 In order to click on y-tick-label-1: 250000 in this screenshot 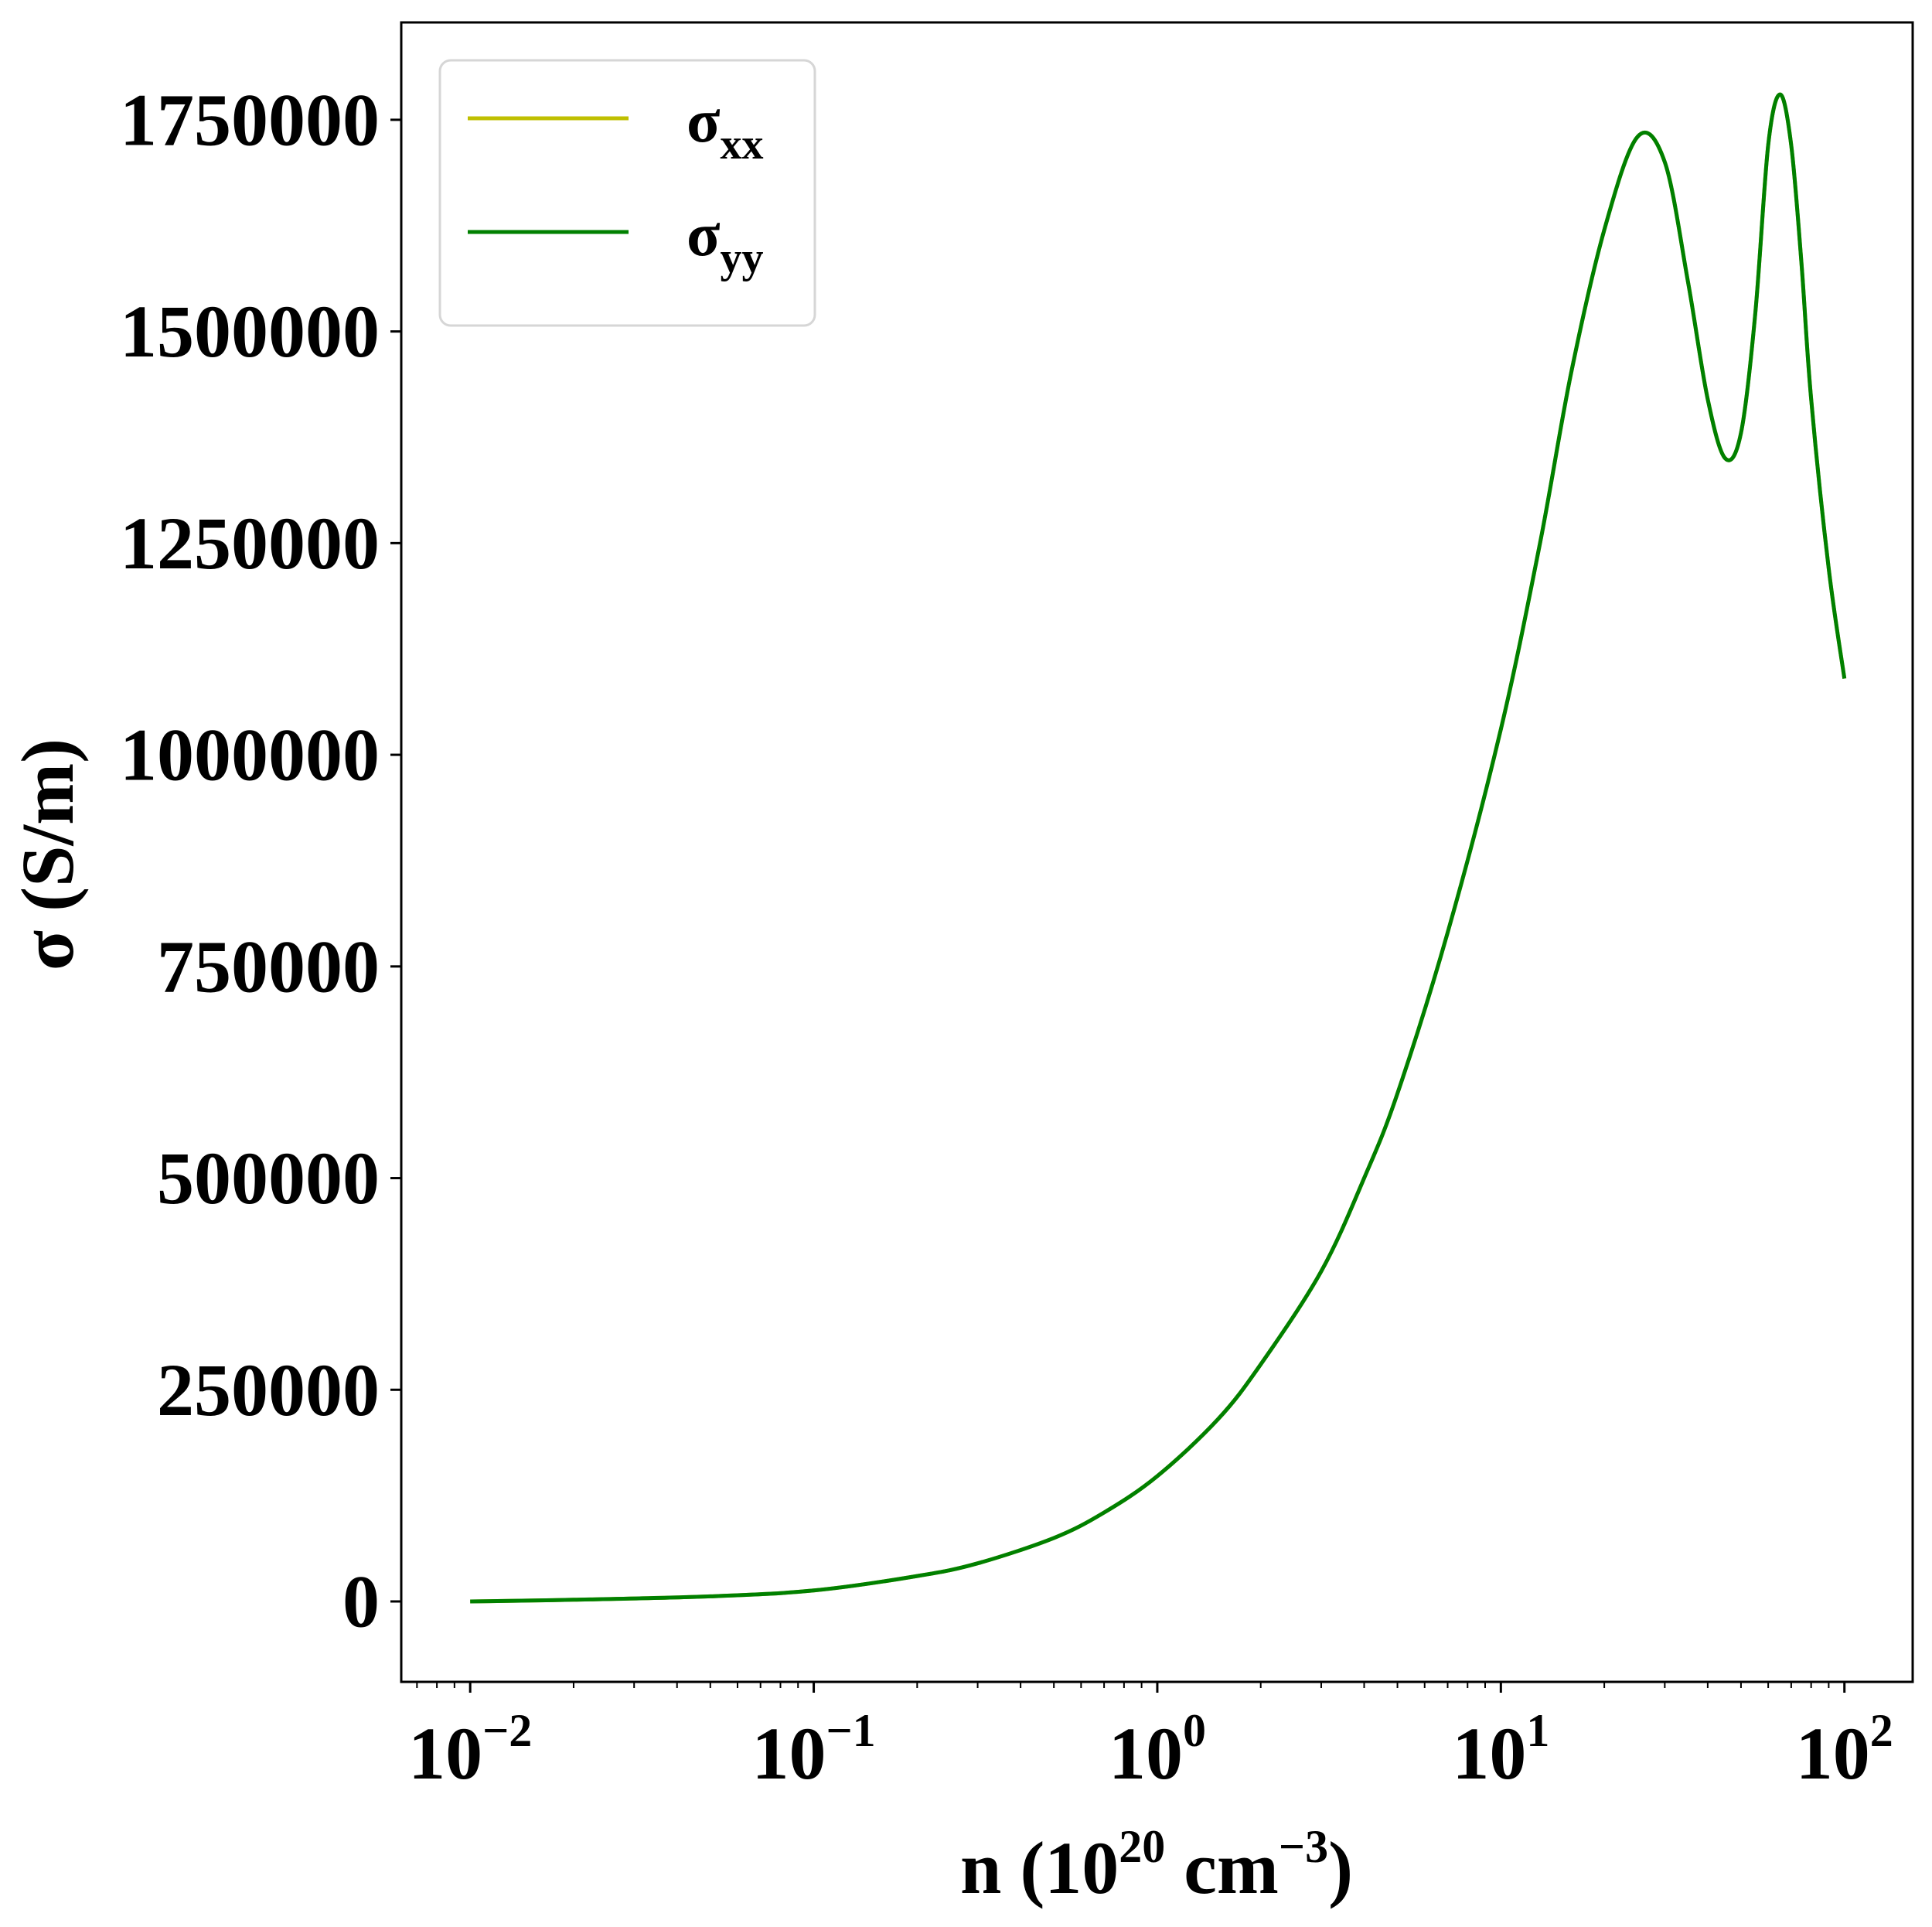, I will do `click(268, 1390)`.